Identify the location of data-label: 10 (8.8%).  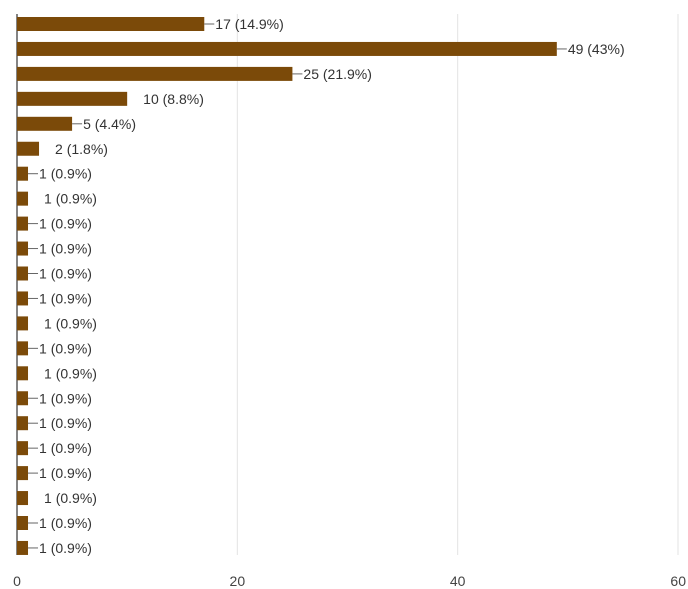
(173, 99).